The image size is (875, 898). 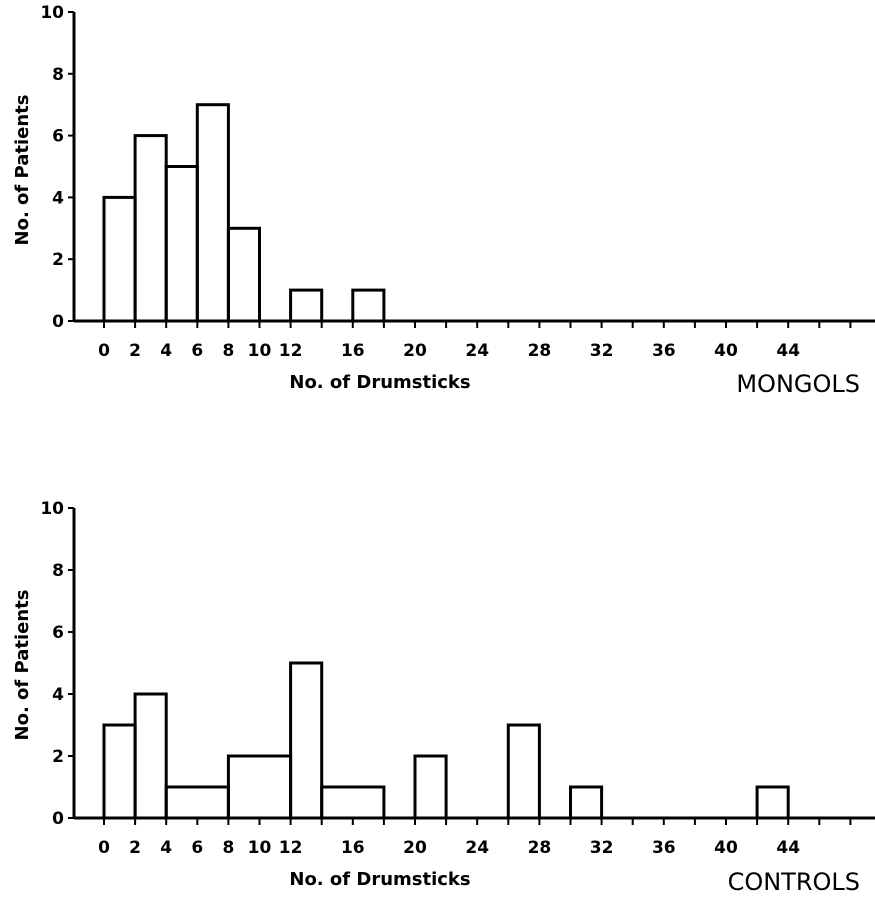 What do you see at coordinates (794, 882) in the screenshot?
I see `panel-label: CONTROLS` at bounding box center [794, 882].